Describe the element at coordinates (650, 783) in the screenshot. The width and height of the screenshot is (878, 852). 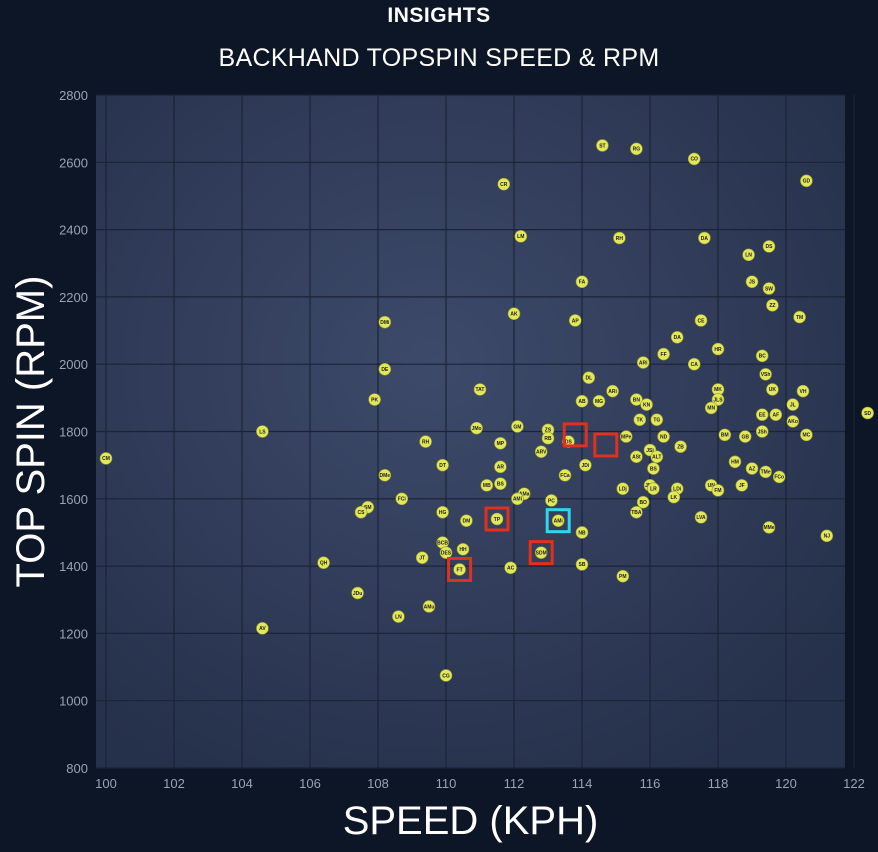
I see `x-tick-label: 116` at that location.